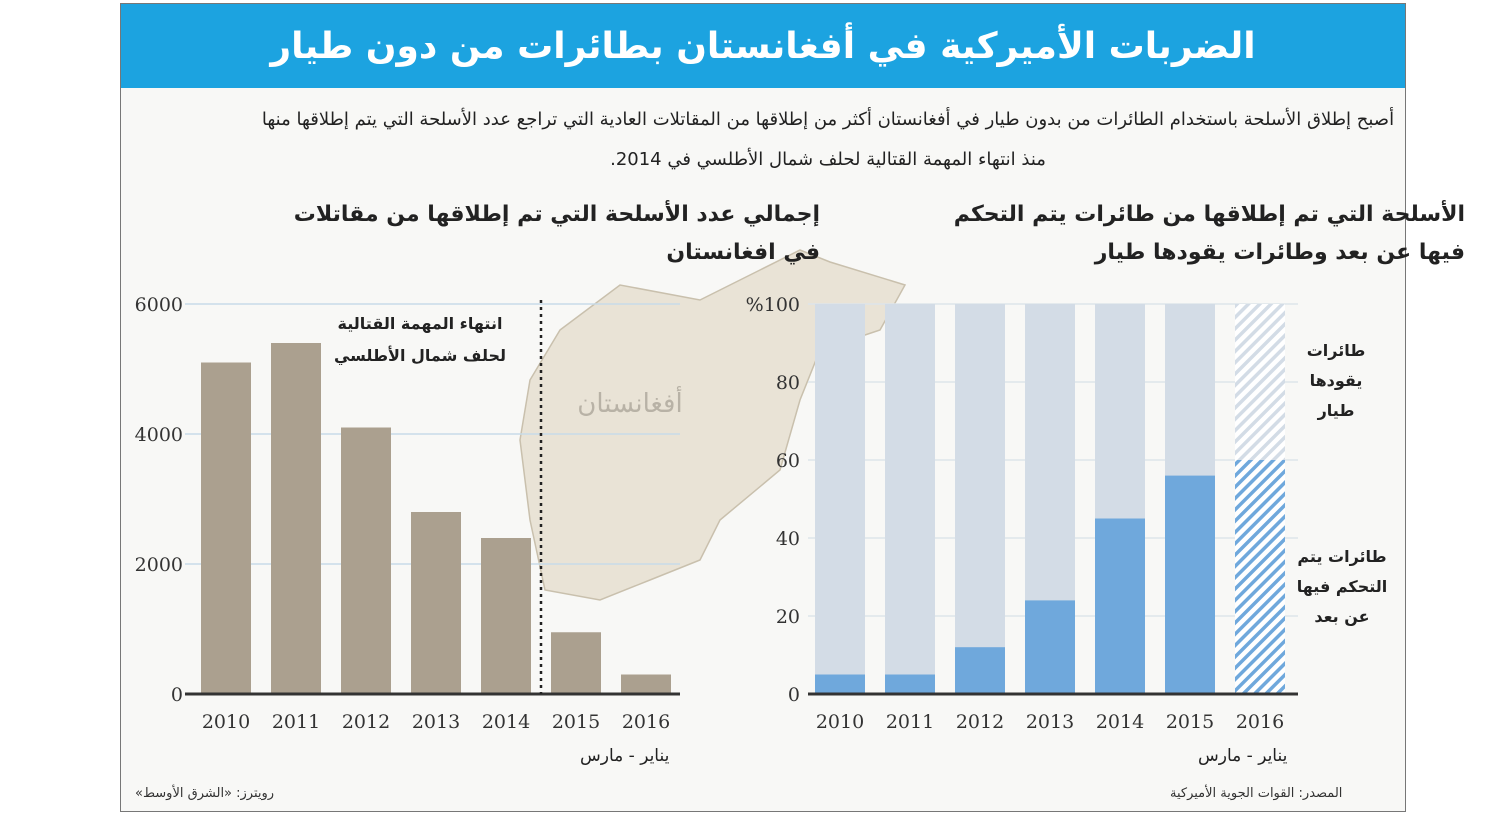 The height and width of the screenshot is (824, 1500). What do you see at coordinates (1120, 606) in the screenshot?
I see `drone-bar-2014` at bounding box center [1120, 606].